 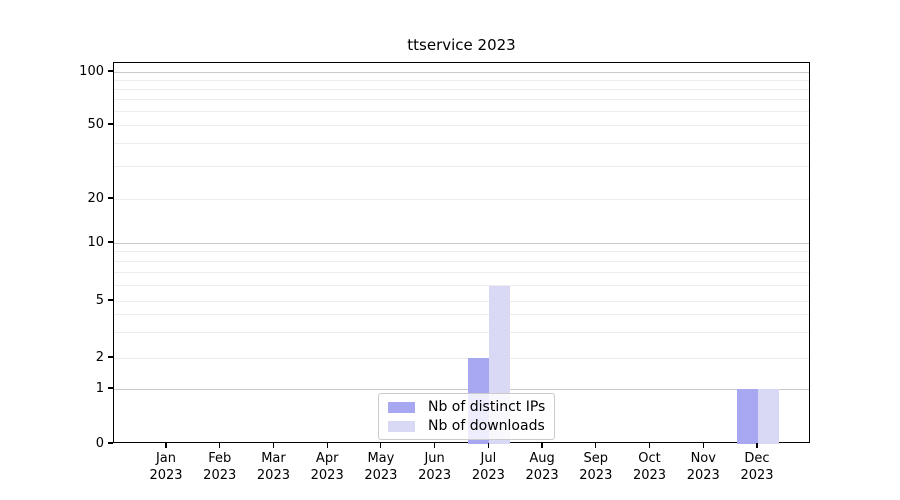 What do you see at coordinates (747, 416) in the screenshot?
I see `bar-nb-of-distinct-ips-dec` at bounding box center [747, 416].